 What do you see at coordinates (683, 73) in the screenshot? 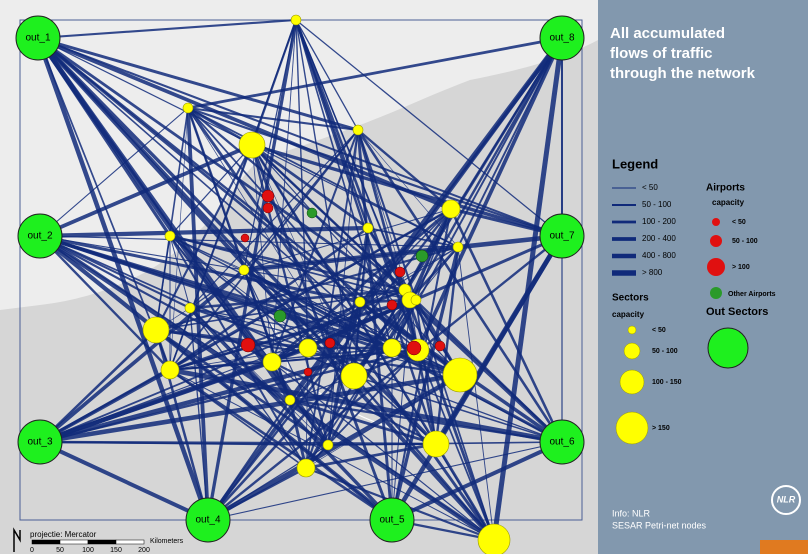
I see `title-line: through the network` at bounding box center [683, 73].